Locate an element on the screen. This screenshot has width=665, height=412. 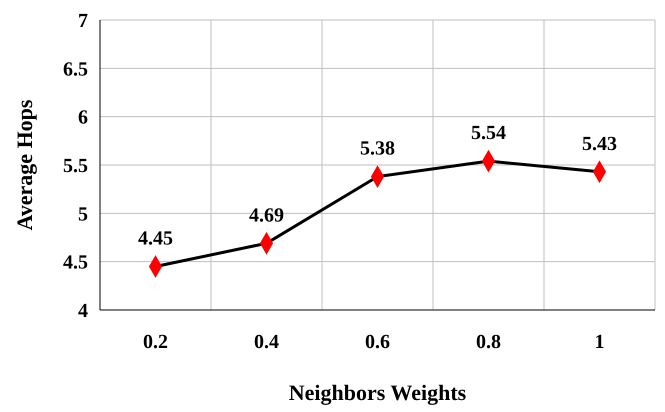
y-tick-label: 6 is located at coordinates (83, 117).